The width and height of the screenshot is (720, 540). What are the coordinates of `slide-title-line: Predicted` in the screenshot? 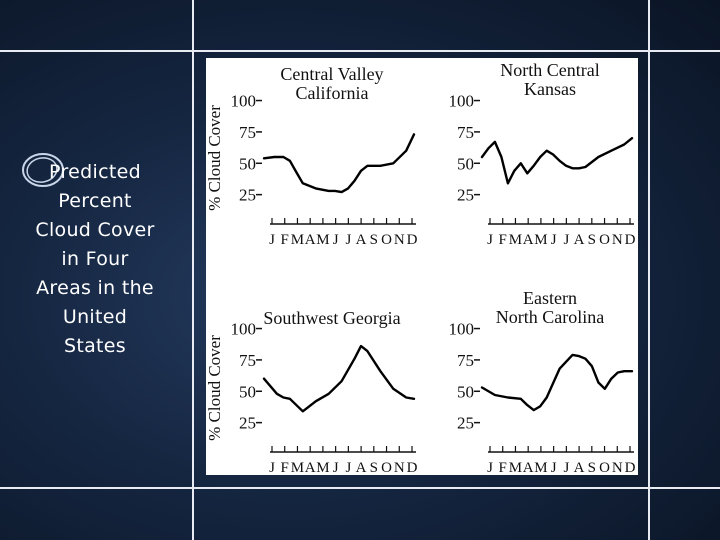 It's located at (95, 172).